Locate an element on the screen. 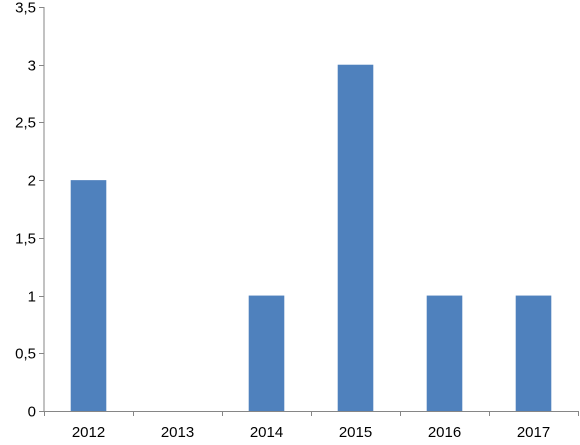 The width and height of the screenshot is (580, 445). bar-2017 is located at coordinates (533, 353).